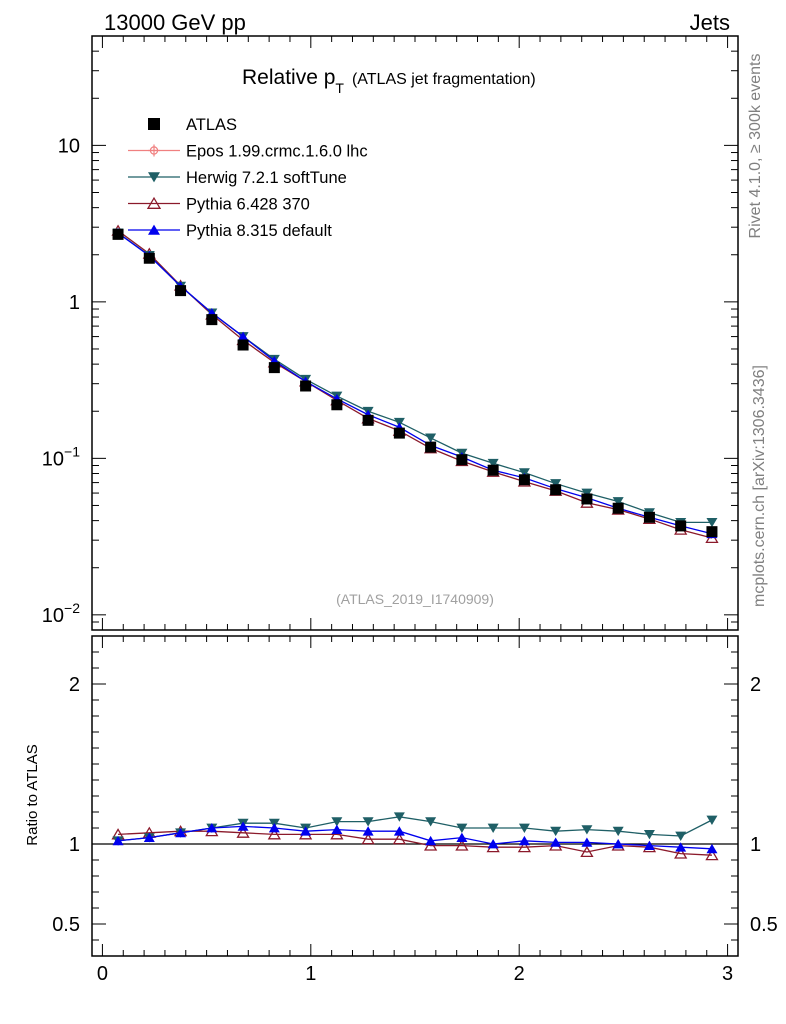 This screenshot has width=786, height=1024. What do you see at coordinates (102, 974) in the screenshot?
I see `x-tick-label: 0` at bounding box center [102, 974].